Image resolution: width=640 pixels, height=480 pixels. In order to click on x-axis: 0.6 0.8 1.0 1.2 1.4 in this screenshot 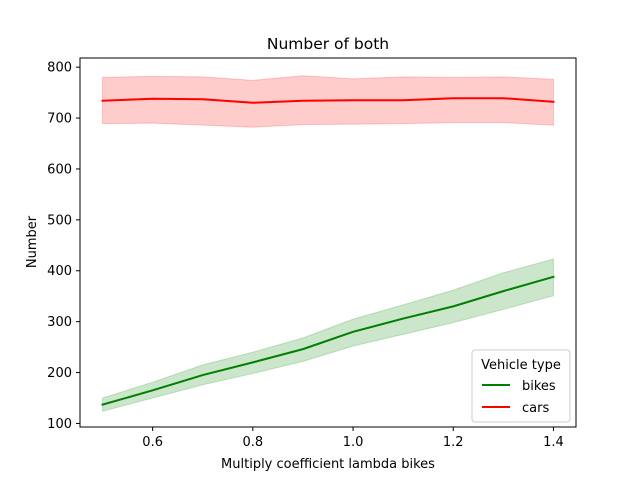, I will do `click(353, 438)`.